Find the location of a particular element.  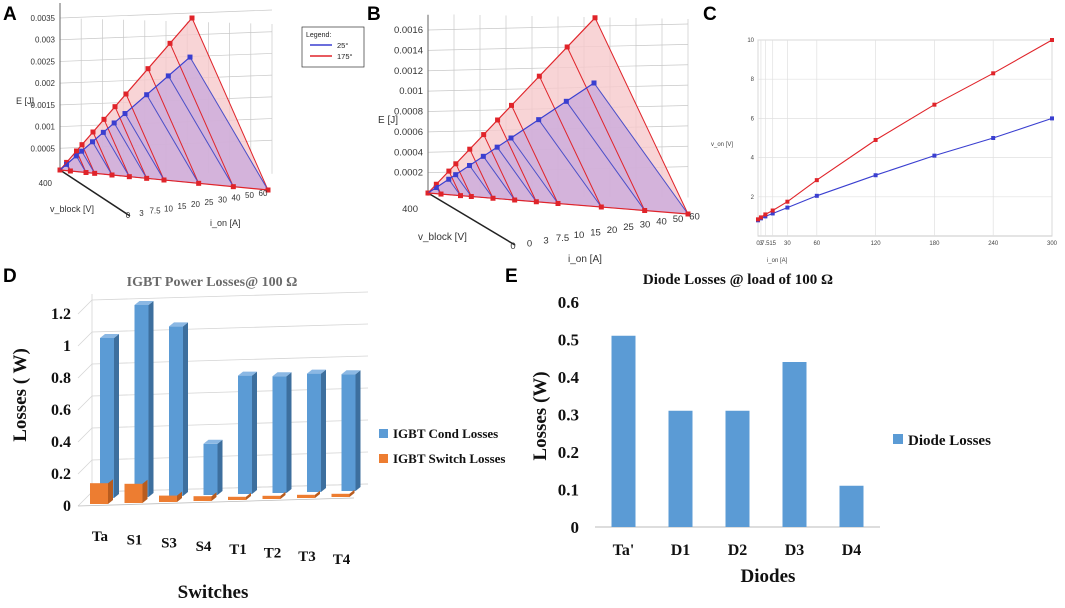

y-tick-label: 1 is located at coordinates (67, 346).